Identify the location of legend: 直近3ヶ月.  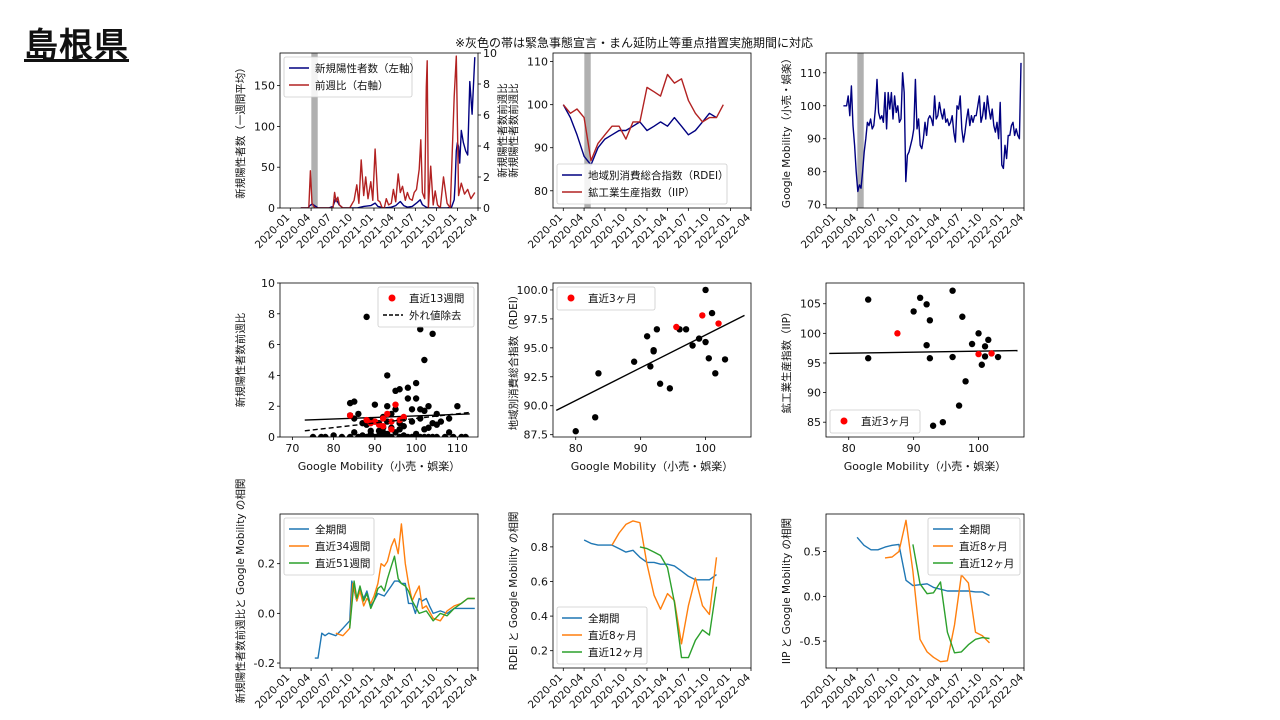
(875, 421).